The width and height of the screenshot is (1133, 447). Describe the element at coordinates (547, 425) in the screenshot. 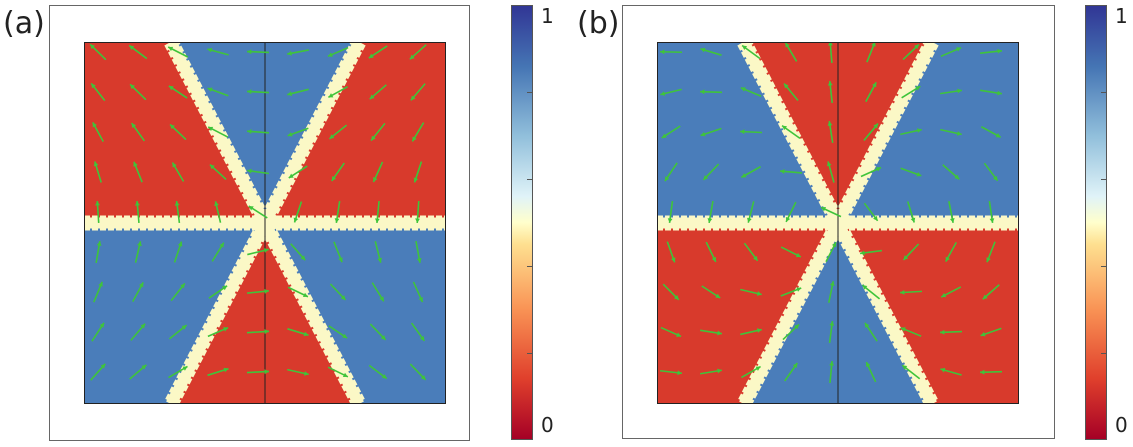

I see `colorbar-a-min-label: 0` at that location.